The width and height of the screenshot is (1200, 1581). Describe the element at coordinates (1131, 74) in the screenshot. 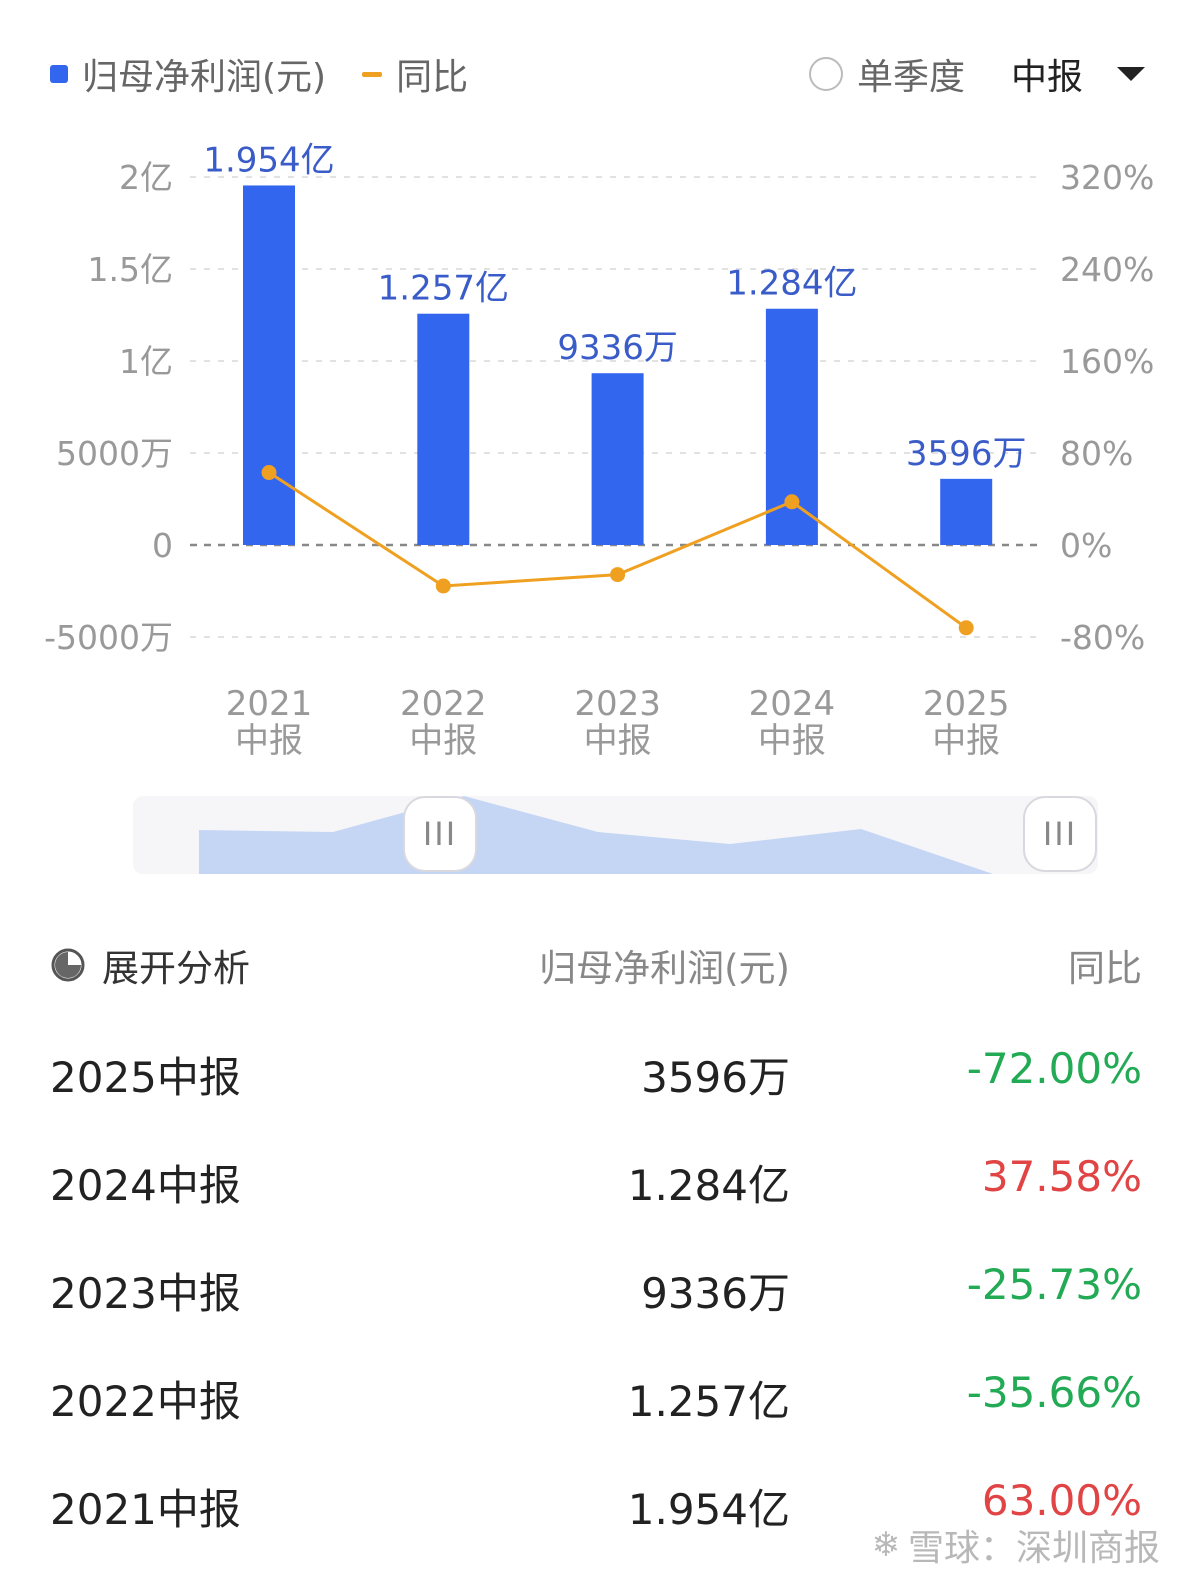

I see `chevron-down-icon` at that location.